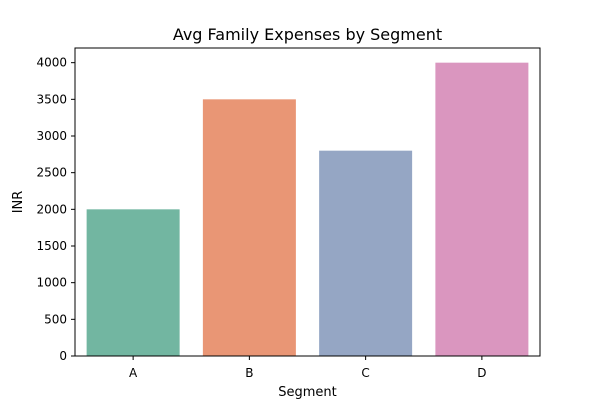 The width and height of the screenshot is (600, 404). Describe the element at coordinates (249, 227) in the screenshot. I see `bar-b` at that location.